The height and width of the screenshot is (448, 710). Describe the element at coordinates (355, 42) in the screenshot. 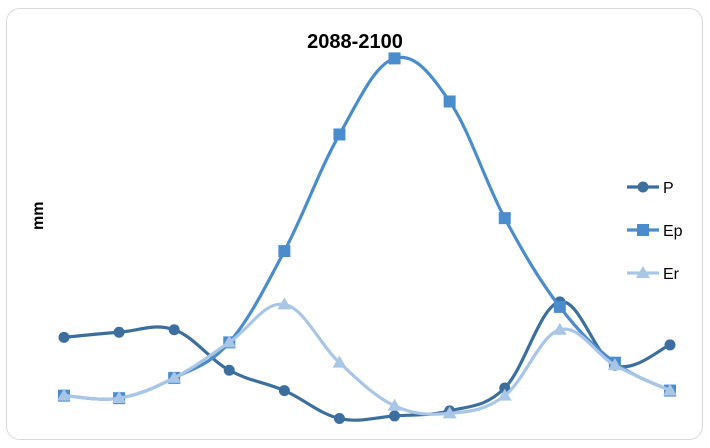

I see `chart-title: 2088-2100` at that location.